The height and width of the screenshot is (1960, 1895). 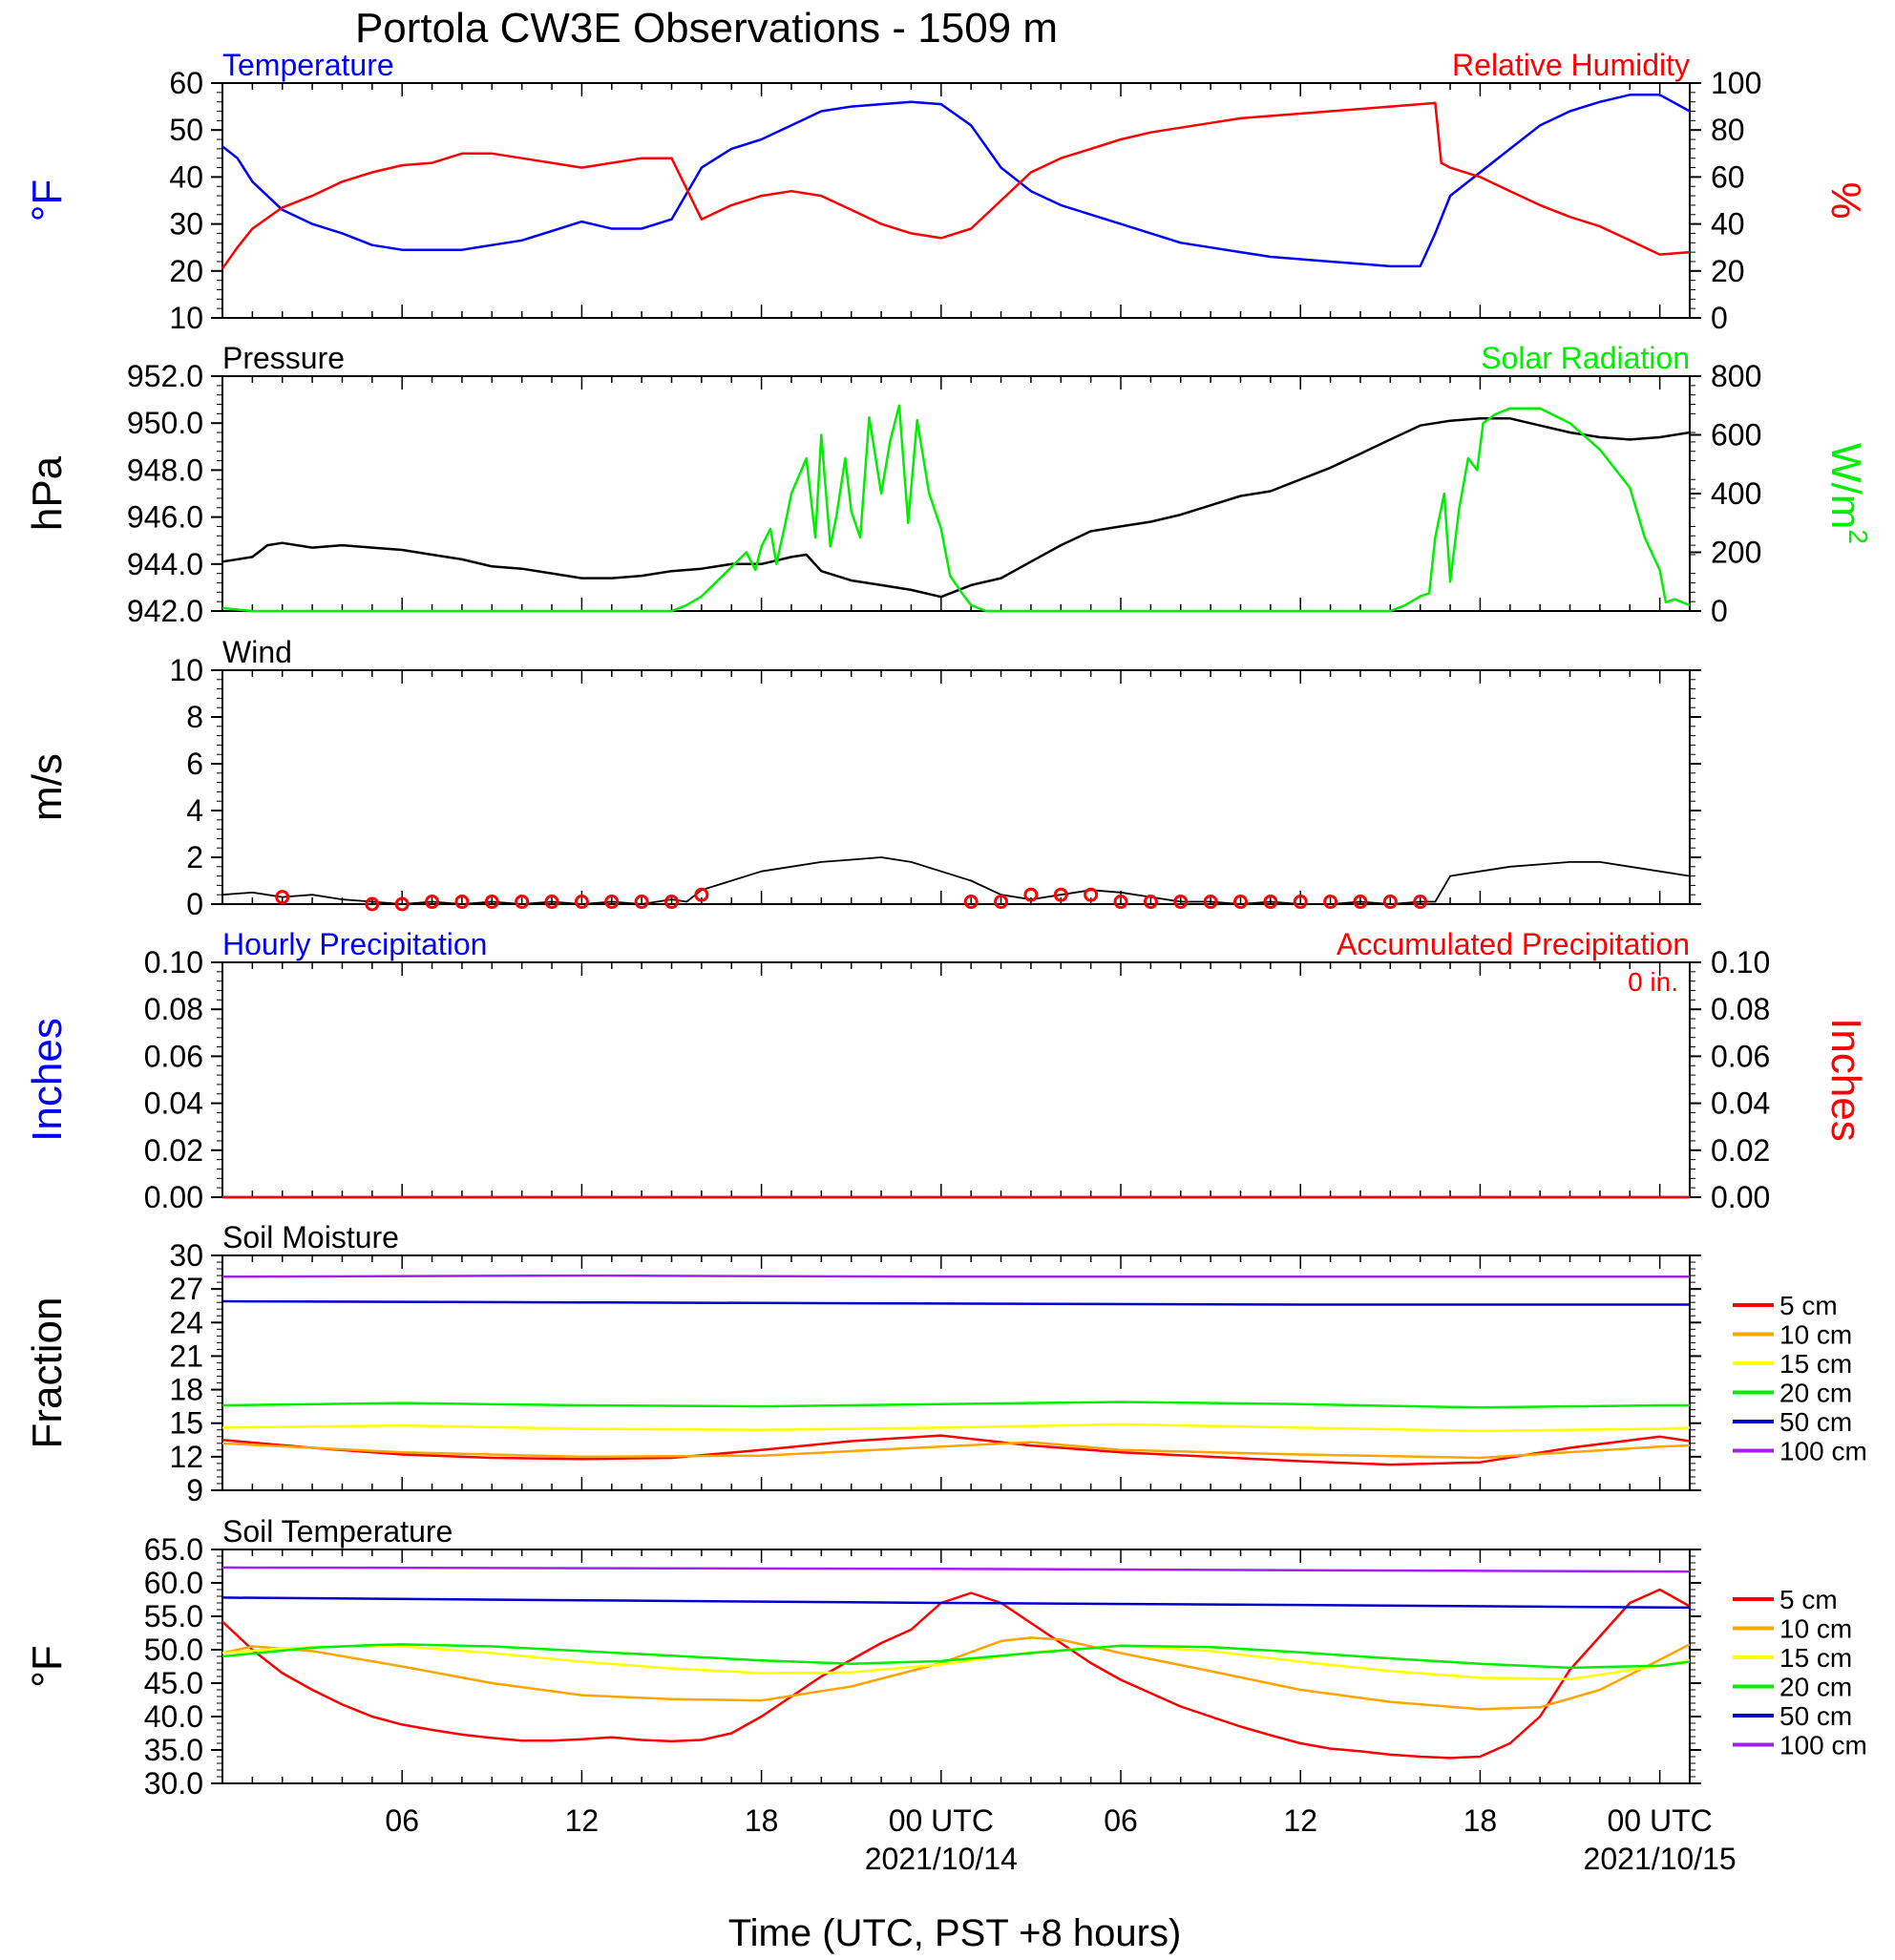 I want to click on x-tick-date: 2021/10/14, so click(x=941, y=1859).